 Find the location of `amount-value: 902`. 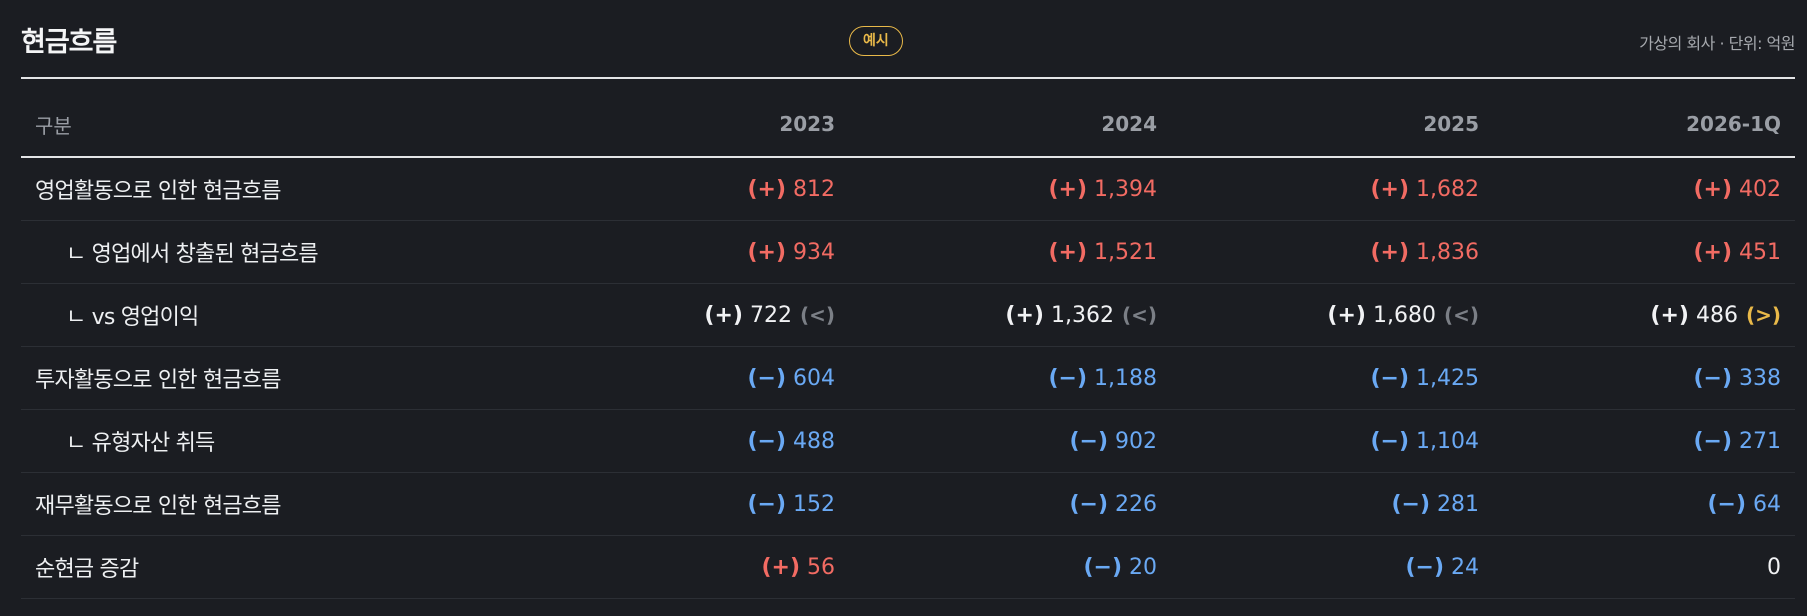

amount-value: 902 is located at coordinates (1136, 441).